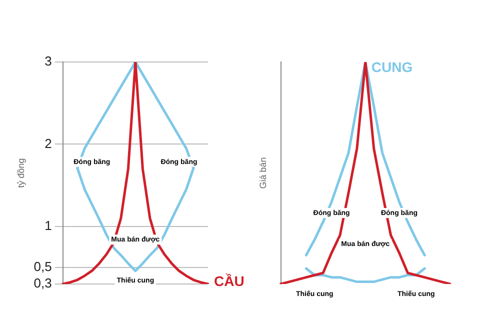 This screenshot has width=500, height=330. I want to click on series-label: CUNG, so click(392, 66).